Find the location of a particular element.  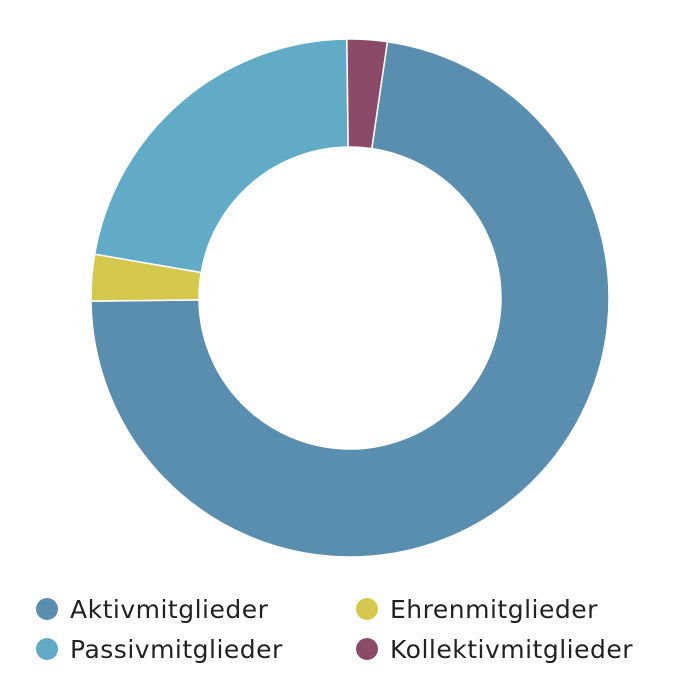

legend-item-kollektivmitglieder: Kollektivmitglieder is located at coordinates (516, 649).